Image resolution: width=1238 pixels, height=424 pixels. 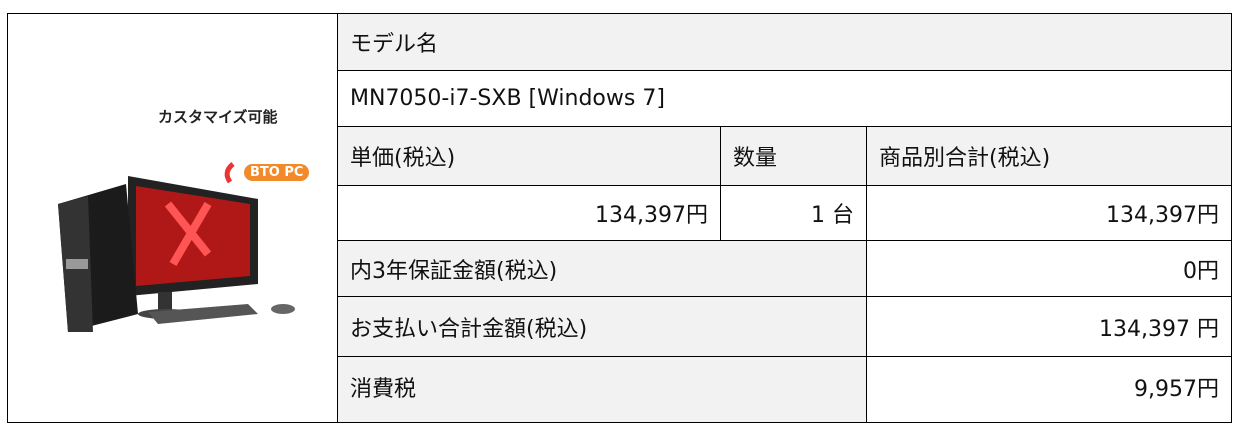 I want to click on model-header: モデル名, so click(x=784, y=42).